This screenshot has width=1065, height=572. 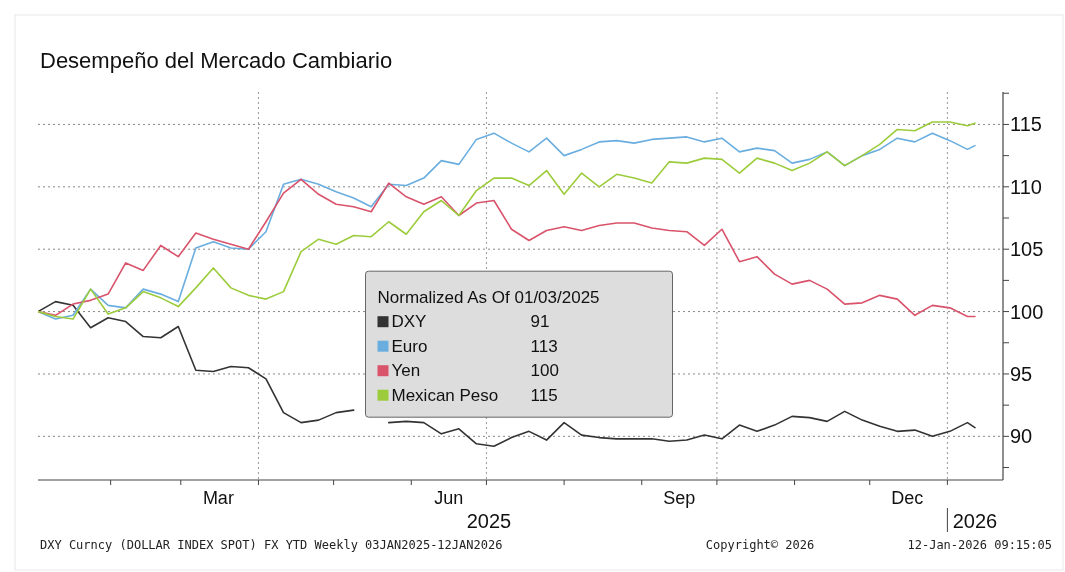 What do you see at coordinates (907, 498) in the screenshot?
I see `x-tick-label: Dec` at bounding box center [907, 498].